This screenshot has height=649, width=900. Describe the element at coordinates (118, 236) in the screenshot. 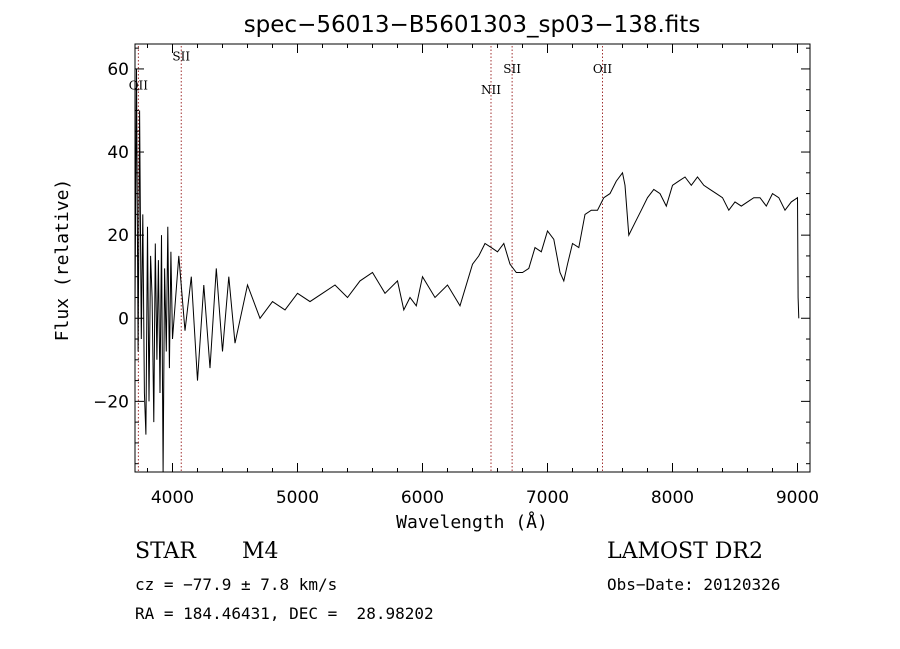

I see `y-tick-label: 20` at that location.